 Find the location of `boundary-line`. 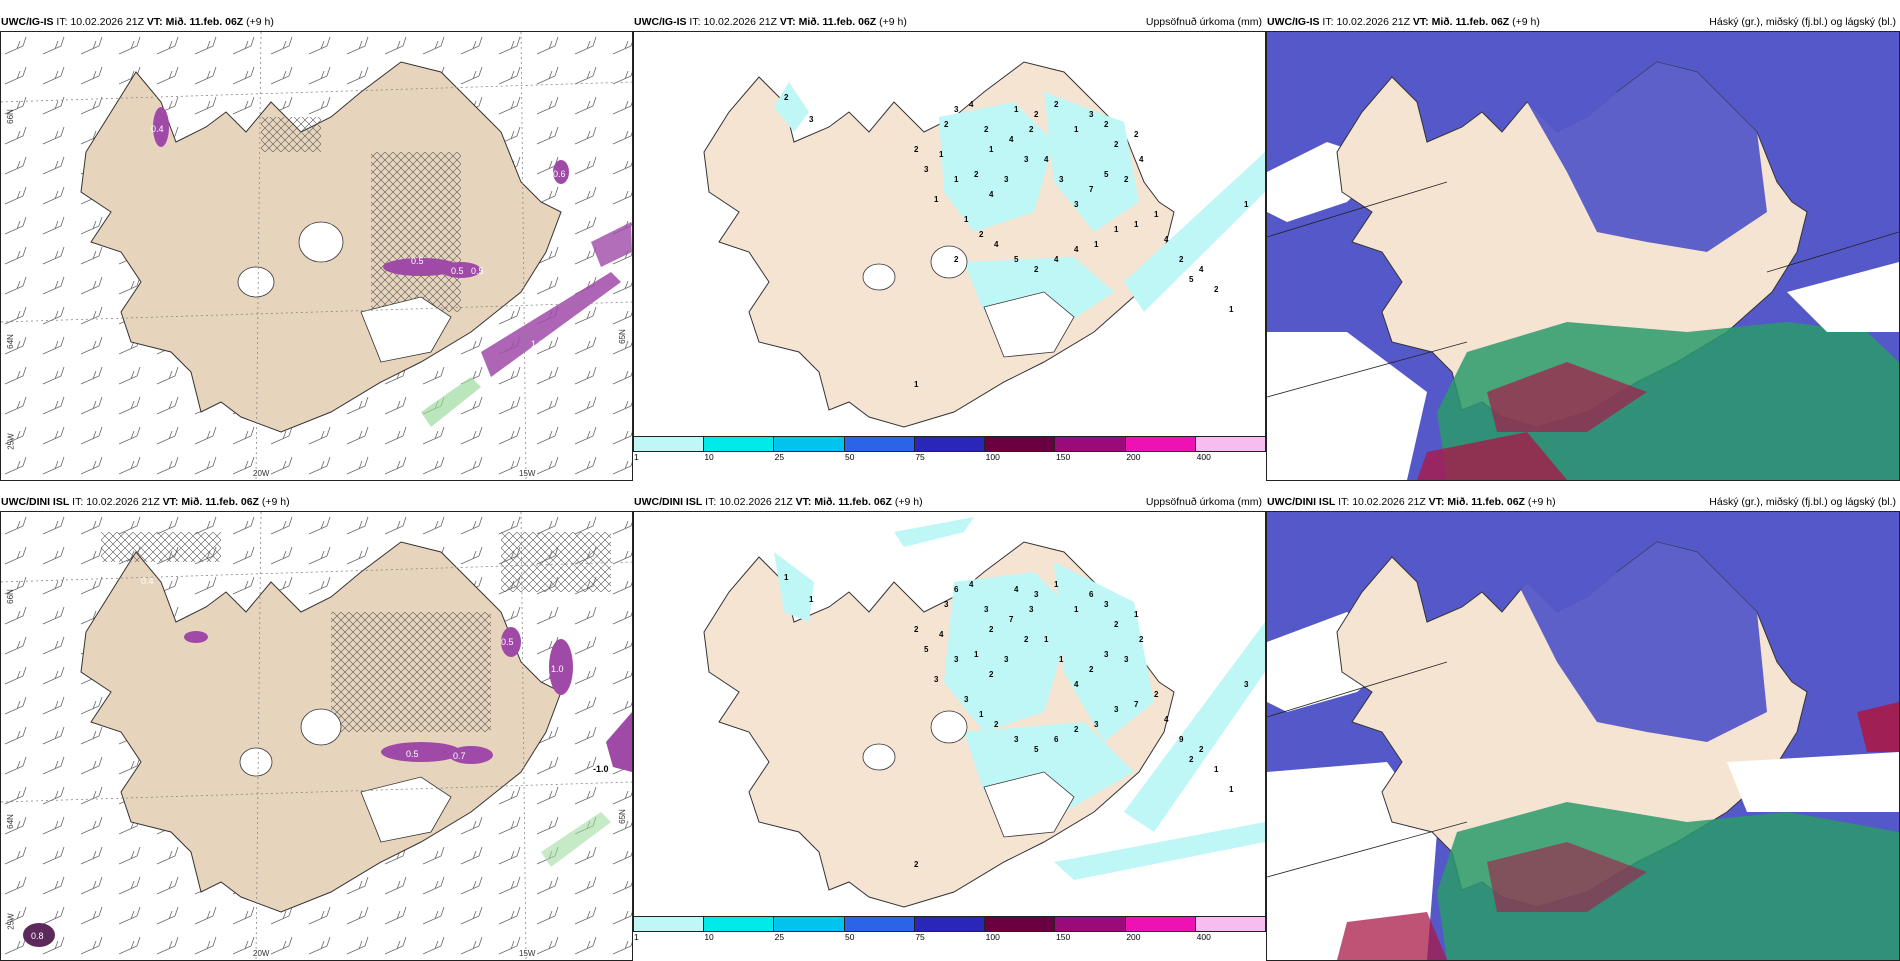

boundary-line is located at coordinates (1357, 689).